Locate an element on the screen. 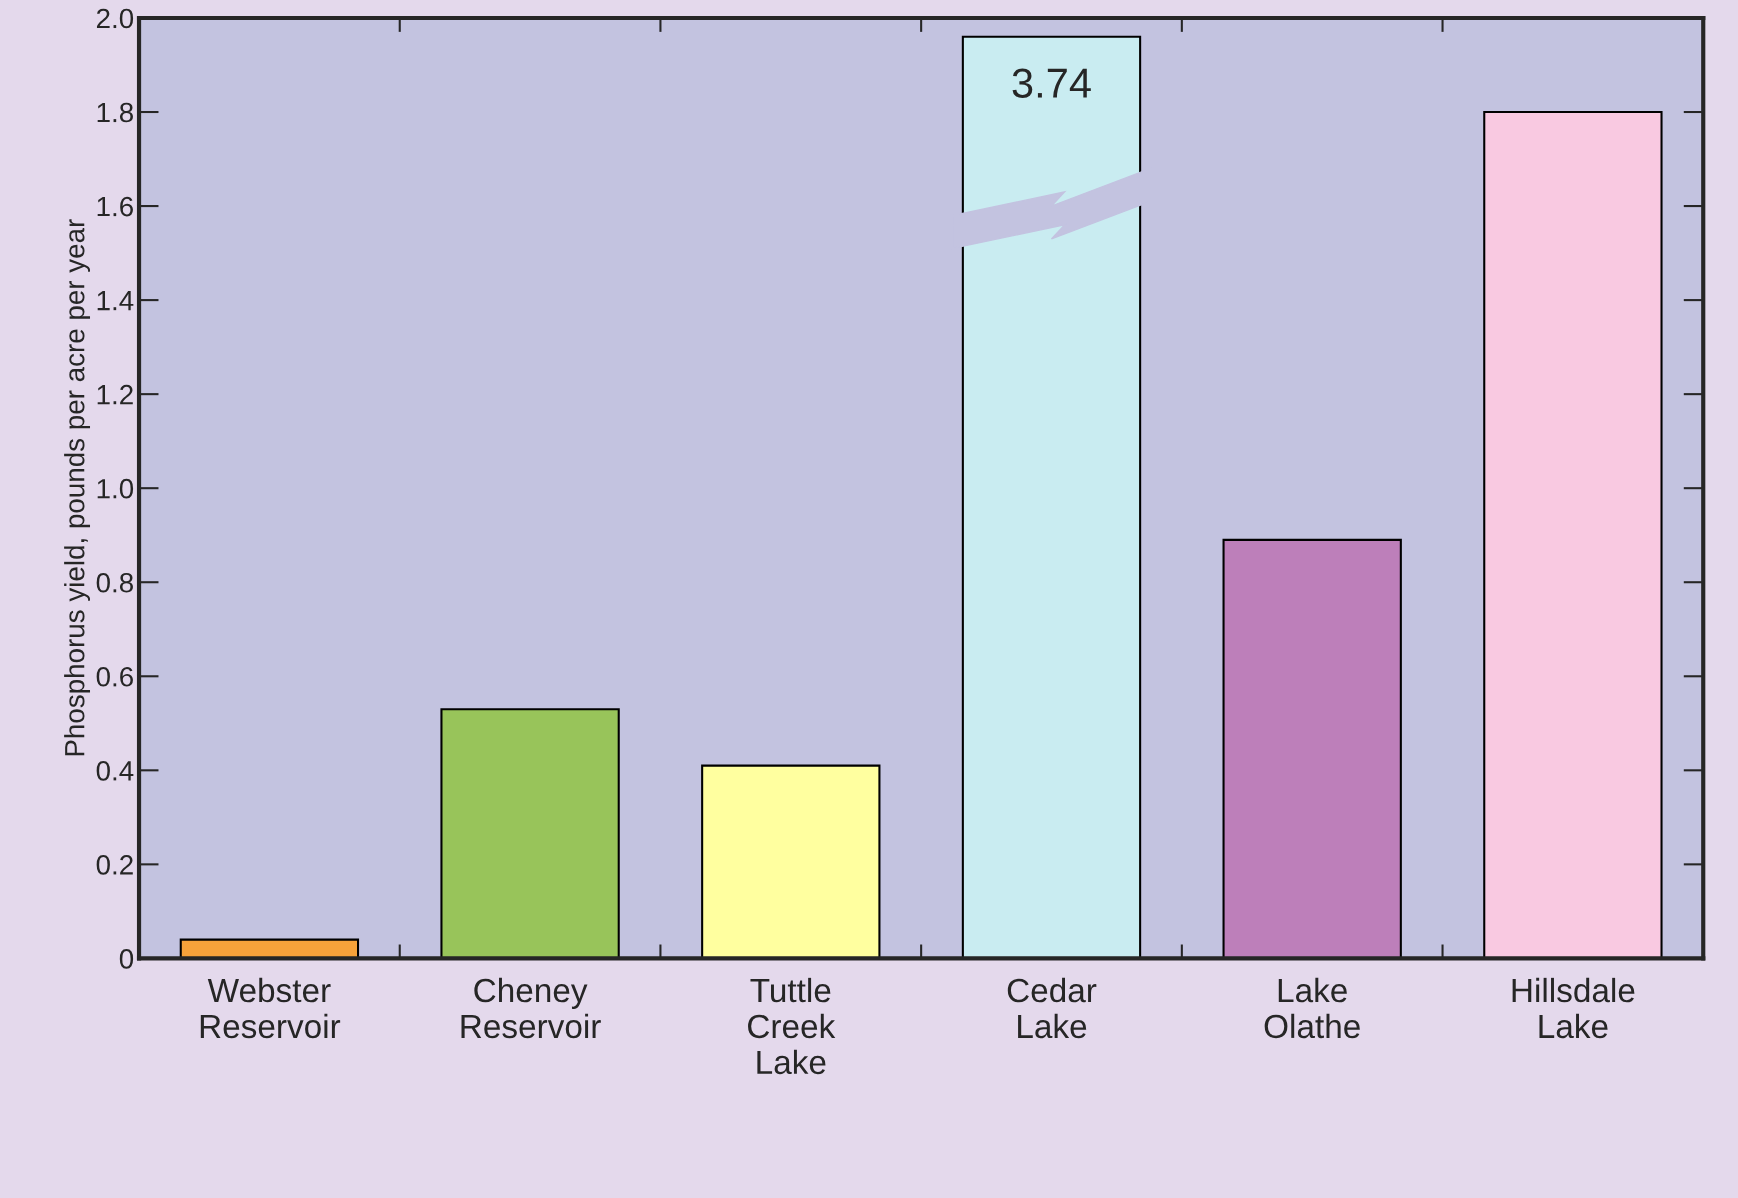  y-tick-label: 0.2 is located at coordinates (114, 865).